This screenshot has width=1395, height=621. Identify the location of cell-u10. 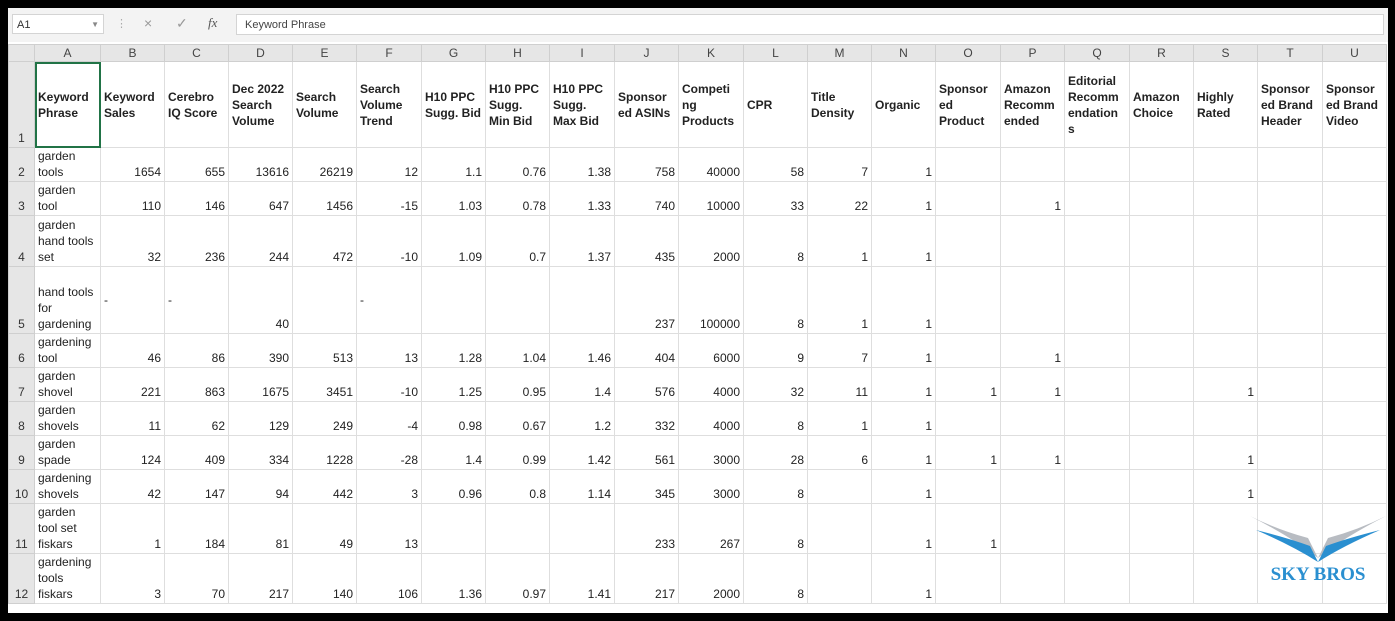
(1354, 486).